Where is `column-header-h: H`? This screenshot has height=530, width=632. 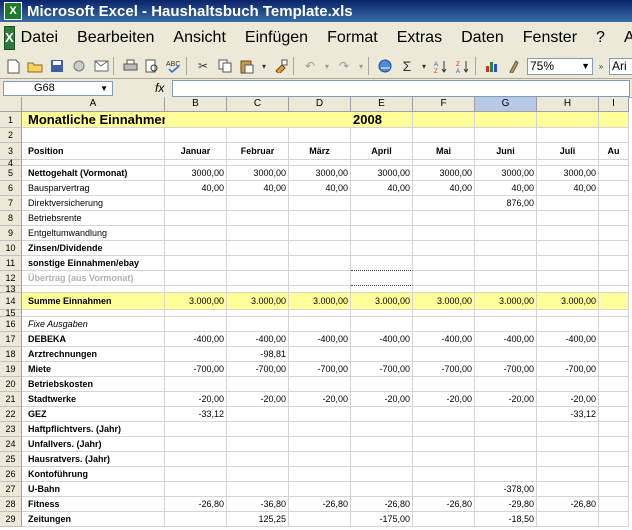
column-header-h: H is located at coordinates (568, 104).